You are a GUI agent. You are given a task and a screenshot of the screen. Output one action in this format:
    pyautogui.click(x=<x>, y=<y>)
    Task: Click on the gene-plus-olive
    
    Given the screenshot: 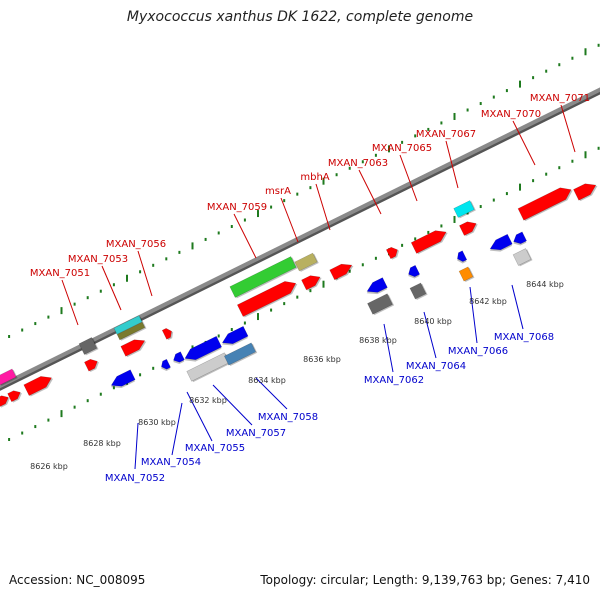 What is the action you would take?
    pyautogui.click(x=306, y=262)
    